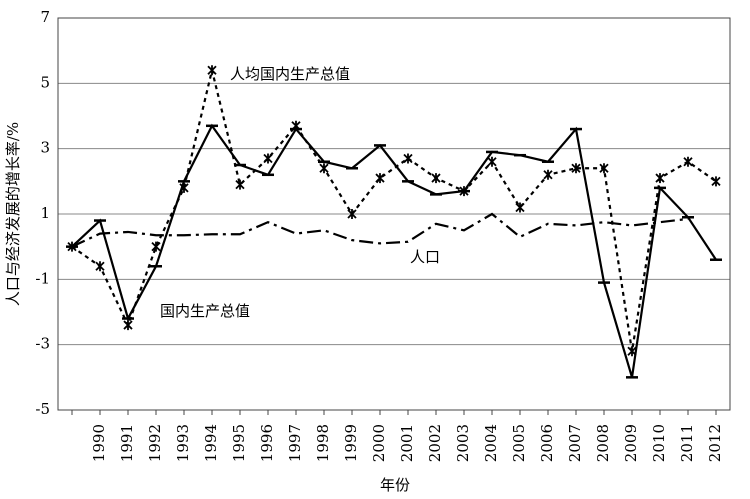 The height and width of the screenshot is (499, 750). Describe the element at coordinates (425, 257) in the screenshot. I see `series-label: 人口` at that location.